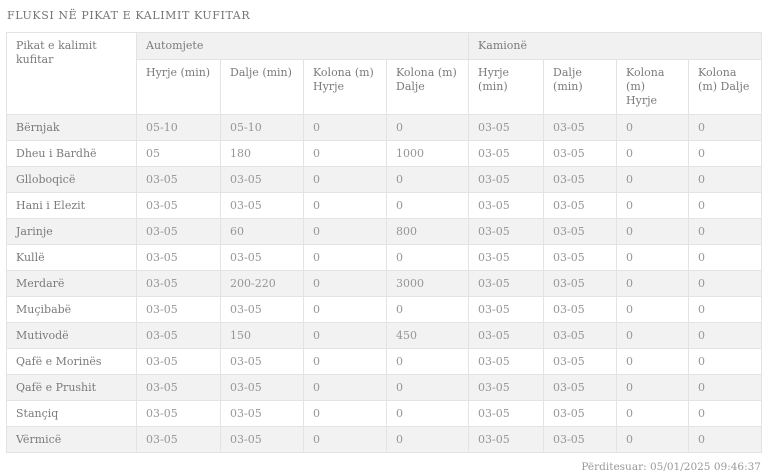  I want to click on crossing-point-name: Qafë e Morinës, so click(71, 361).